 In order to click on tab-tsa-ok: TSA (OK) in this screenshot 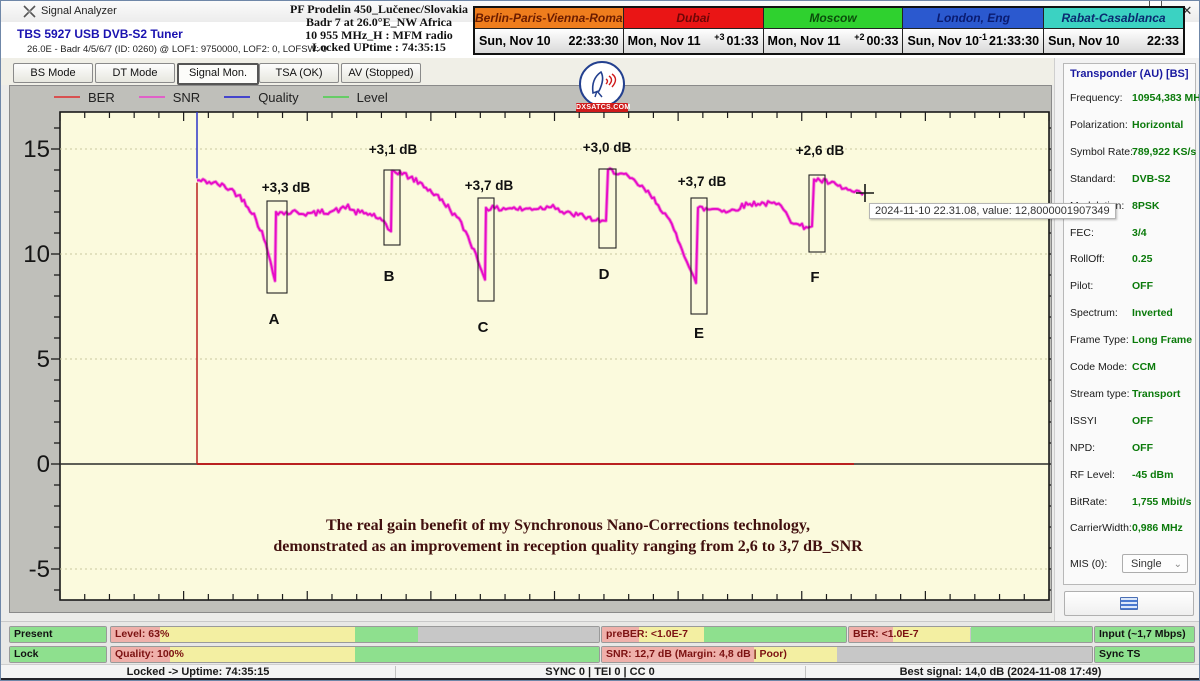, I will do `click(299, 73)`.